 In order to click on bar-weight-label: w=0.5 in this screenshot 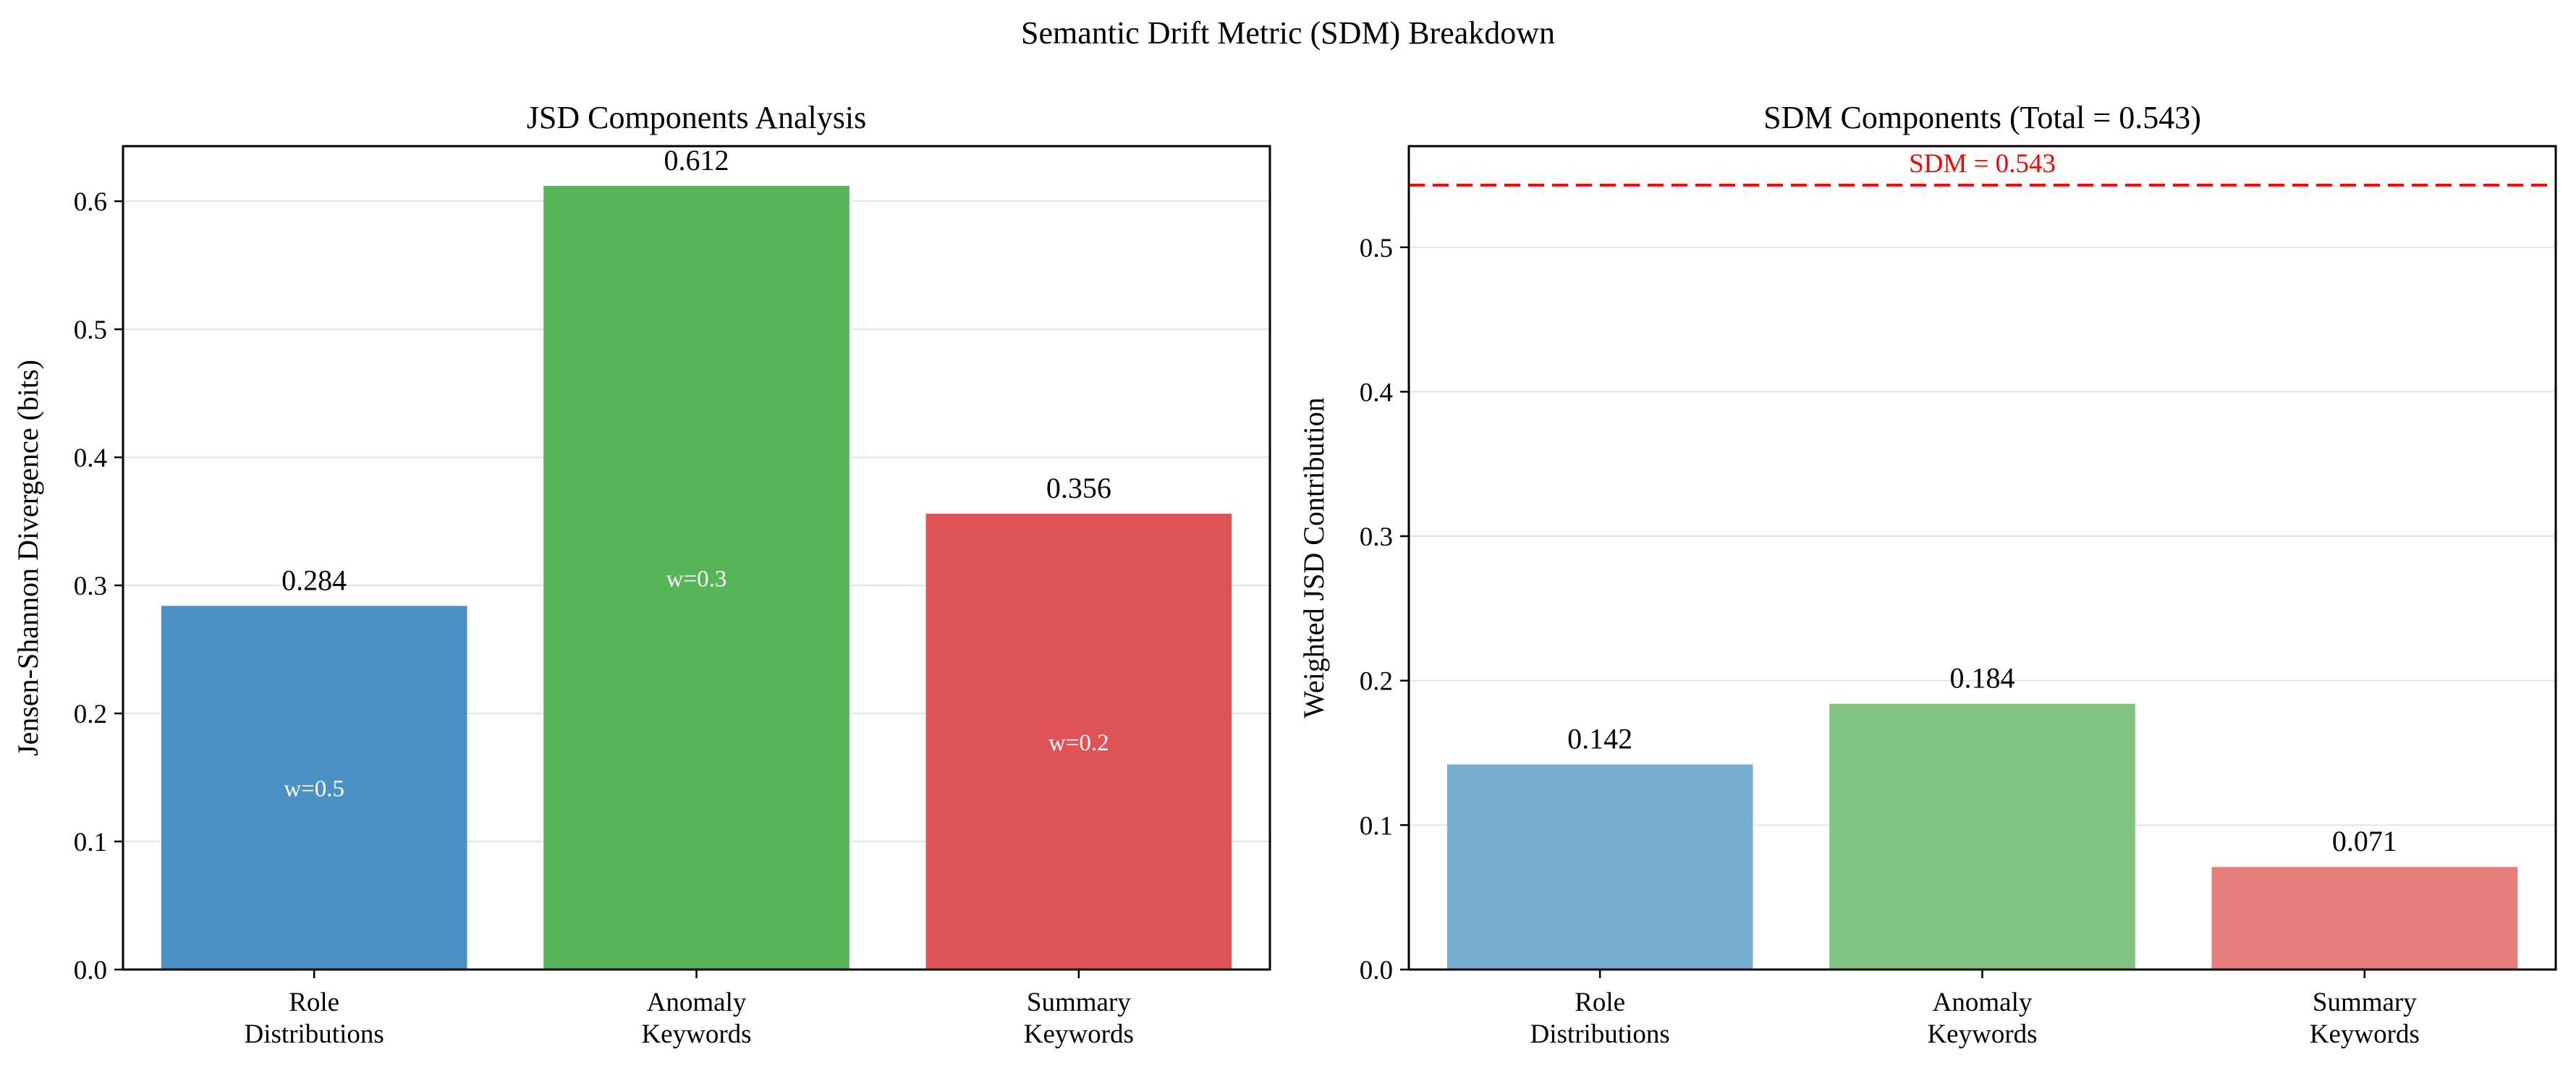, I will do `click(314, 789)`.